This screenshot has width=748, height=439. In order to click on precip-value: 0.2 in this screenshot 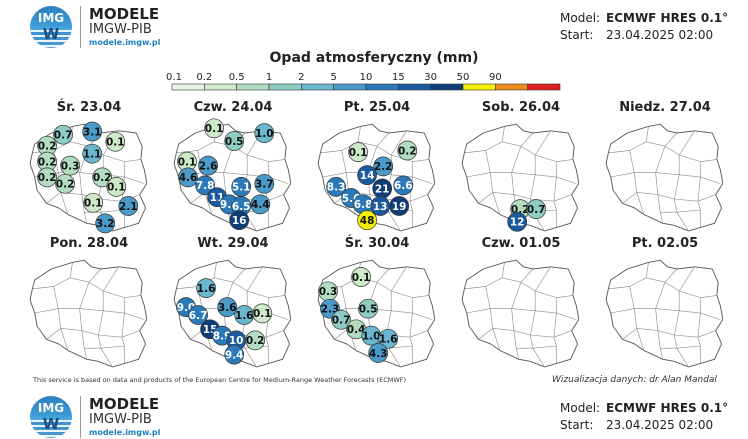, I will do `click(47, 147)`.